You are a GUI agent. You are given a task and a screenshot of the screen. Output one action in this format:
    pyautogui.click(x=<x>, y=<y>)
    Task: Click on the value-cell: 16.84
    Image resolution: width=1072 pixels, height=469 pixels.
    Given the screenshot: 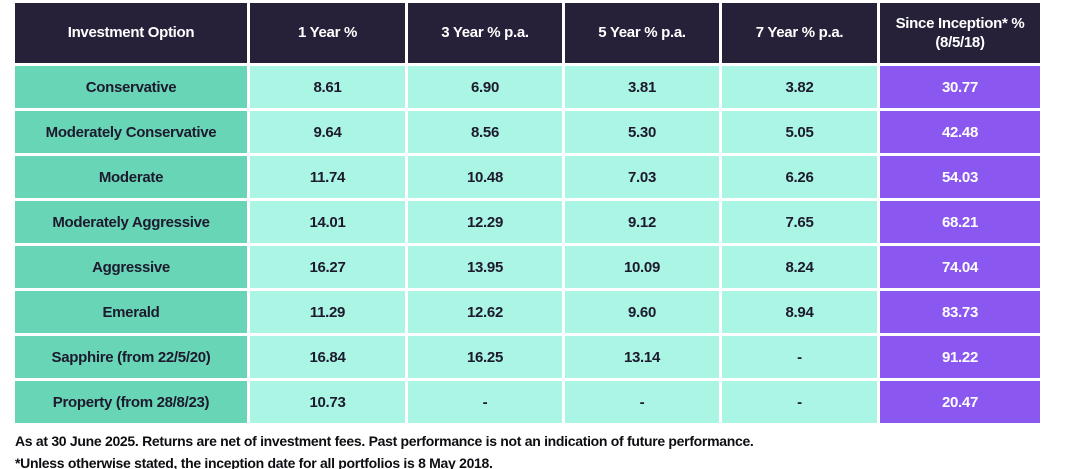 What is the action you would take?
    pyautogui.click(x=327, y=357)
    